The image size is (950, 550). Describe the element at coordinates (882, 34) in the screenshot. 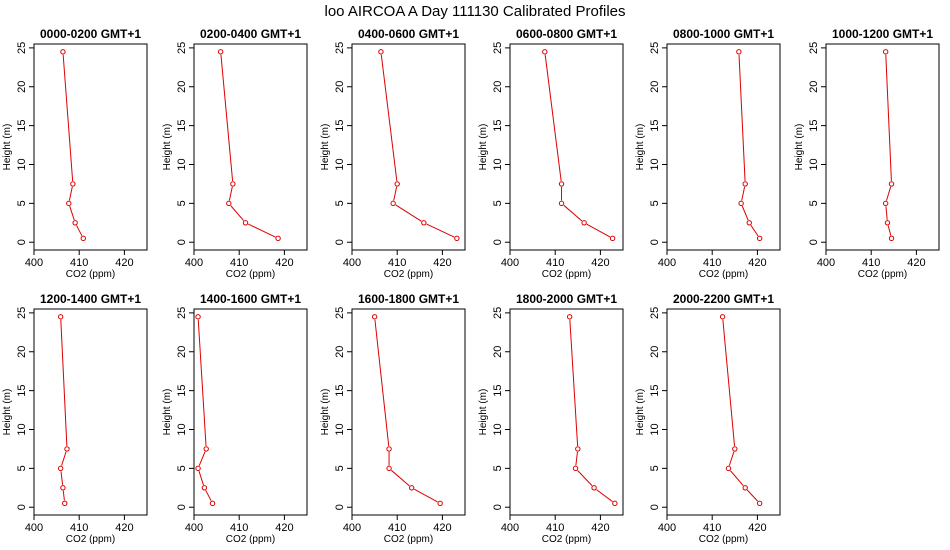

I see `panel-title: 1000-1200 GMT+1` at that location.